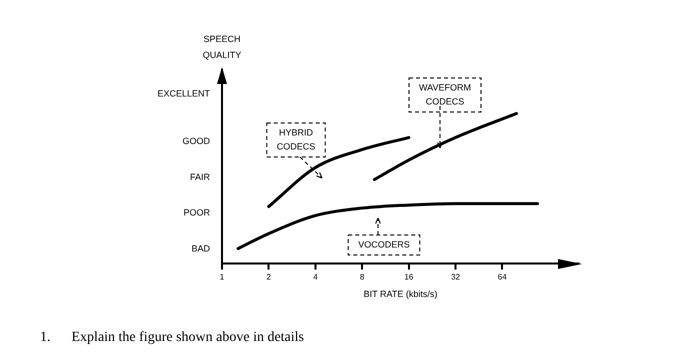 The height and width of the screenshot is (362, 674). Describe the element at coordinates (200, 177) in the screenshot. I see `text: FAIR` at that location.